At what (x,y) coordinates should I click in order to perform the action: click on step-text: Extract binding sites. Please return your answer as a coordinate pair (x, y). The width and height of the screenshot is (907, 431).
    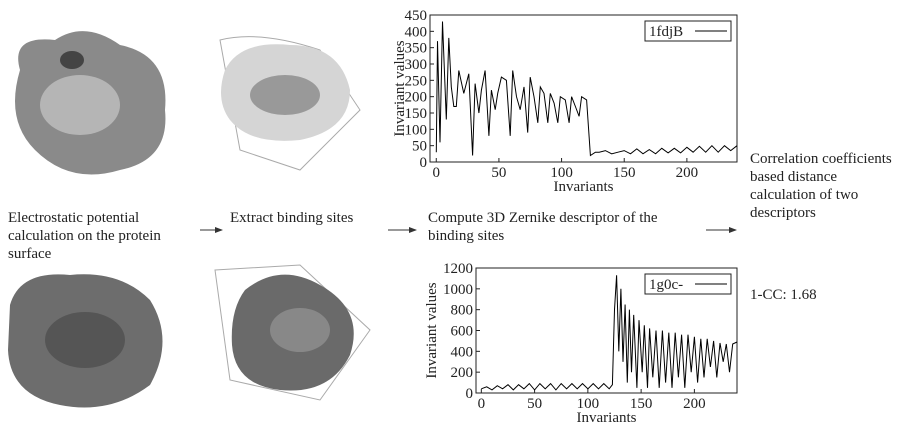
    Looking at the image, I should click on (292, 218).